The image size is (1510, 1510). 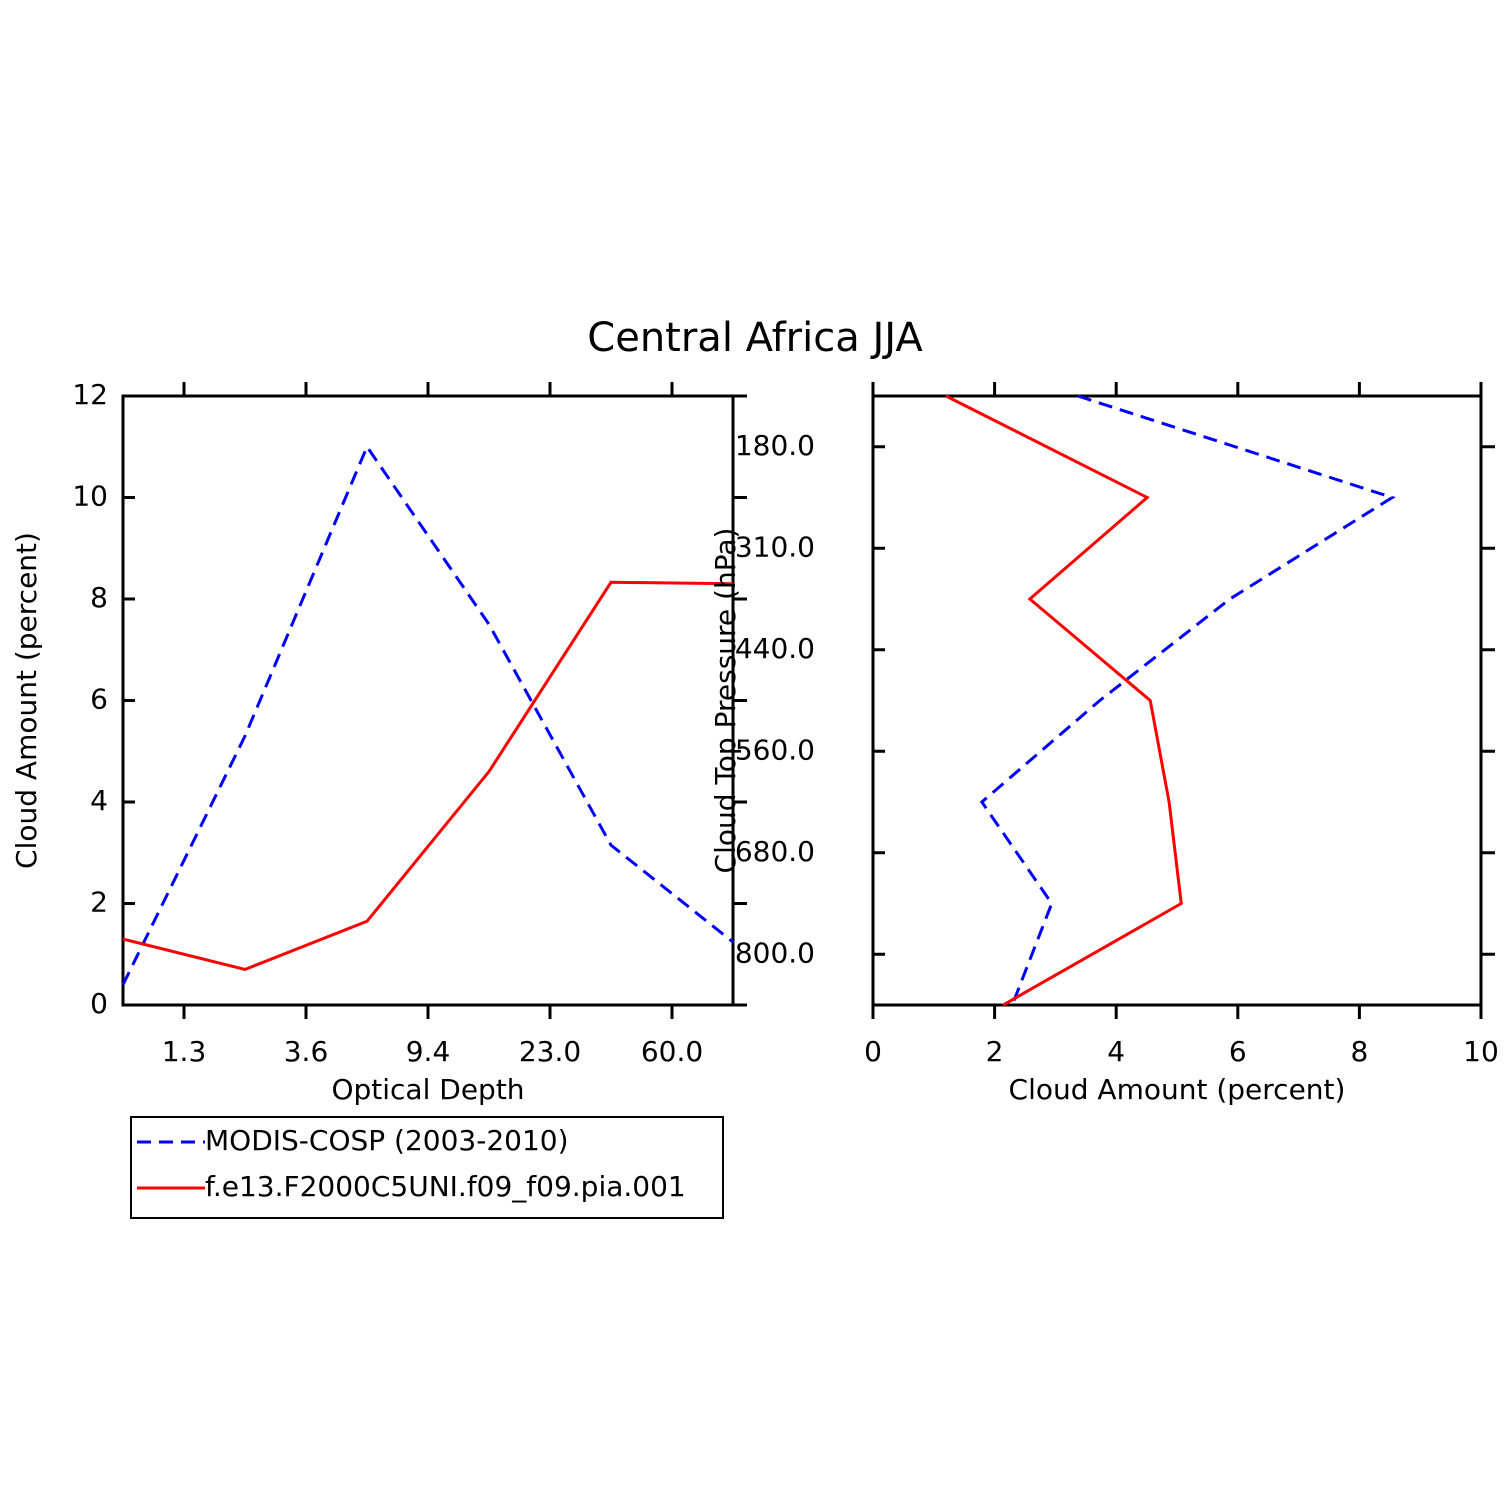 What do you see at coordinates (775, 851) in the screenshot?
I see `y-tick-label: 680.0` at bounding box center [775, 851].